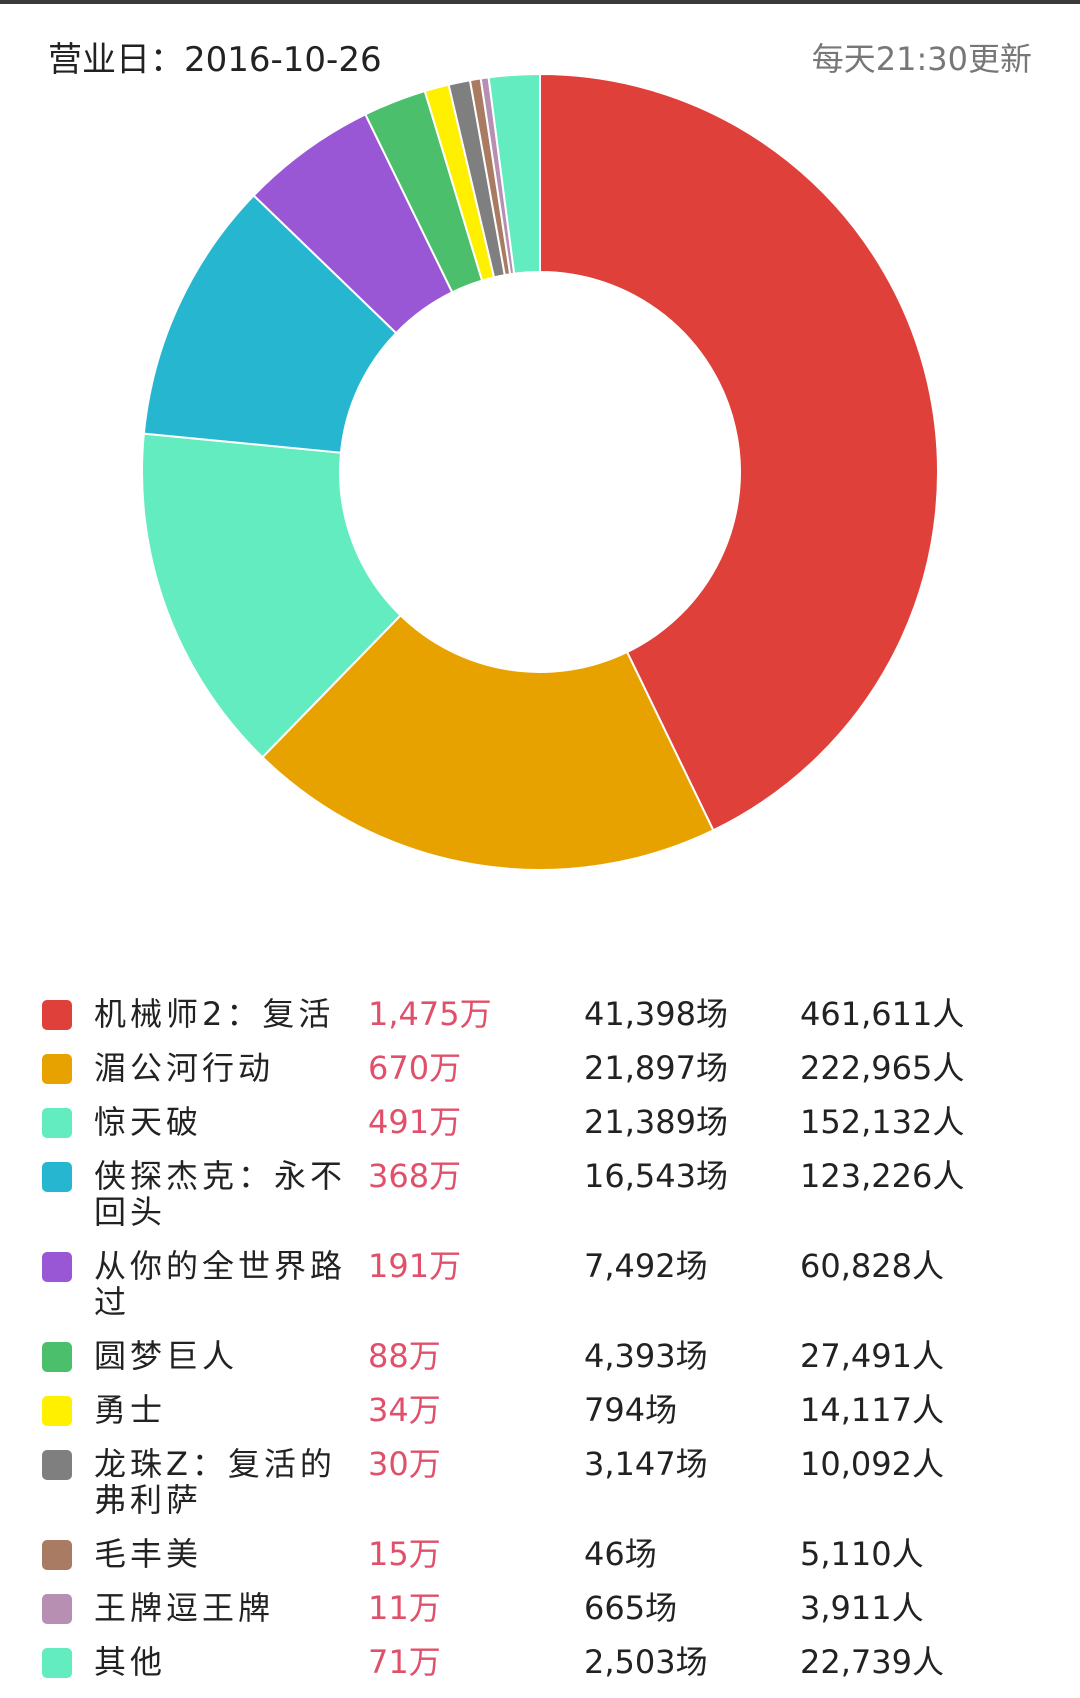 The width and height of the screenshot is (1080, 1698). I want to click on attendance-count: 3,911人, so click(862, 1608).